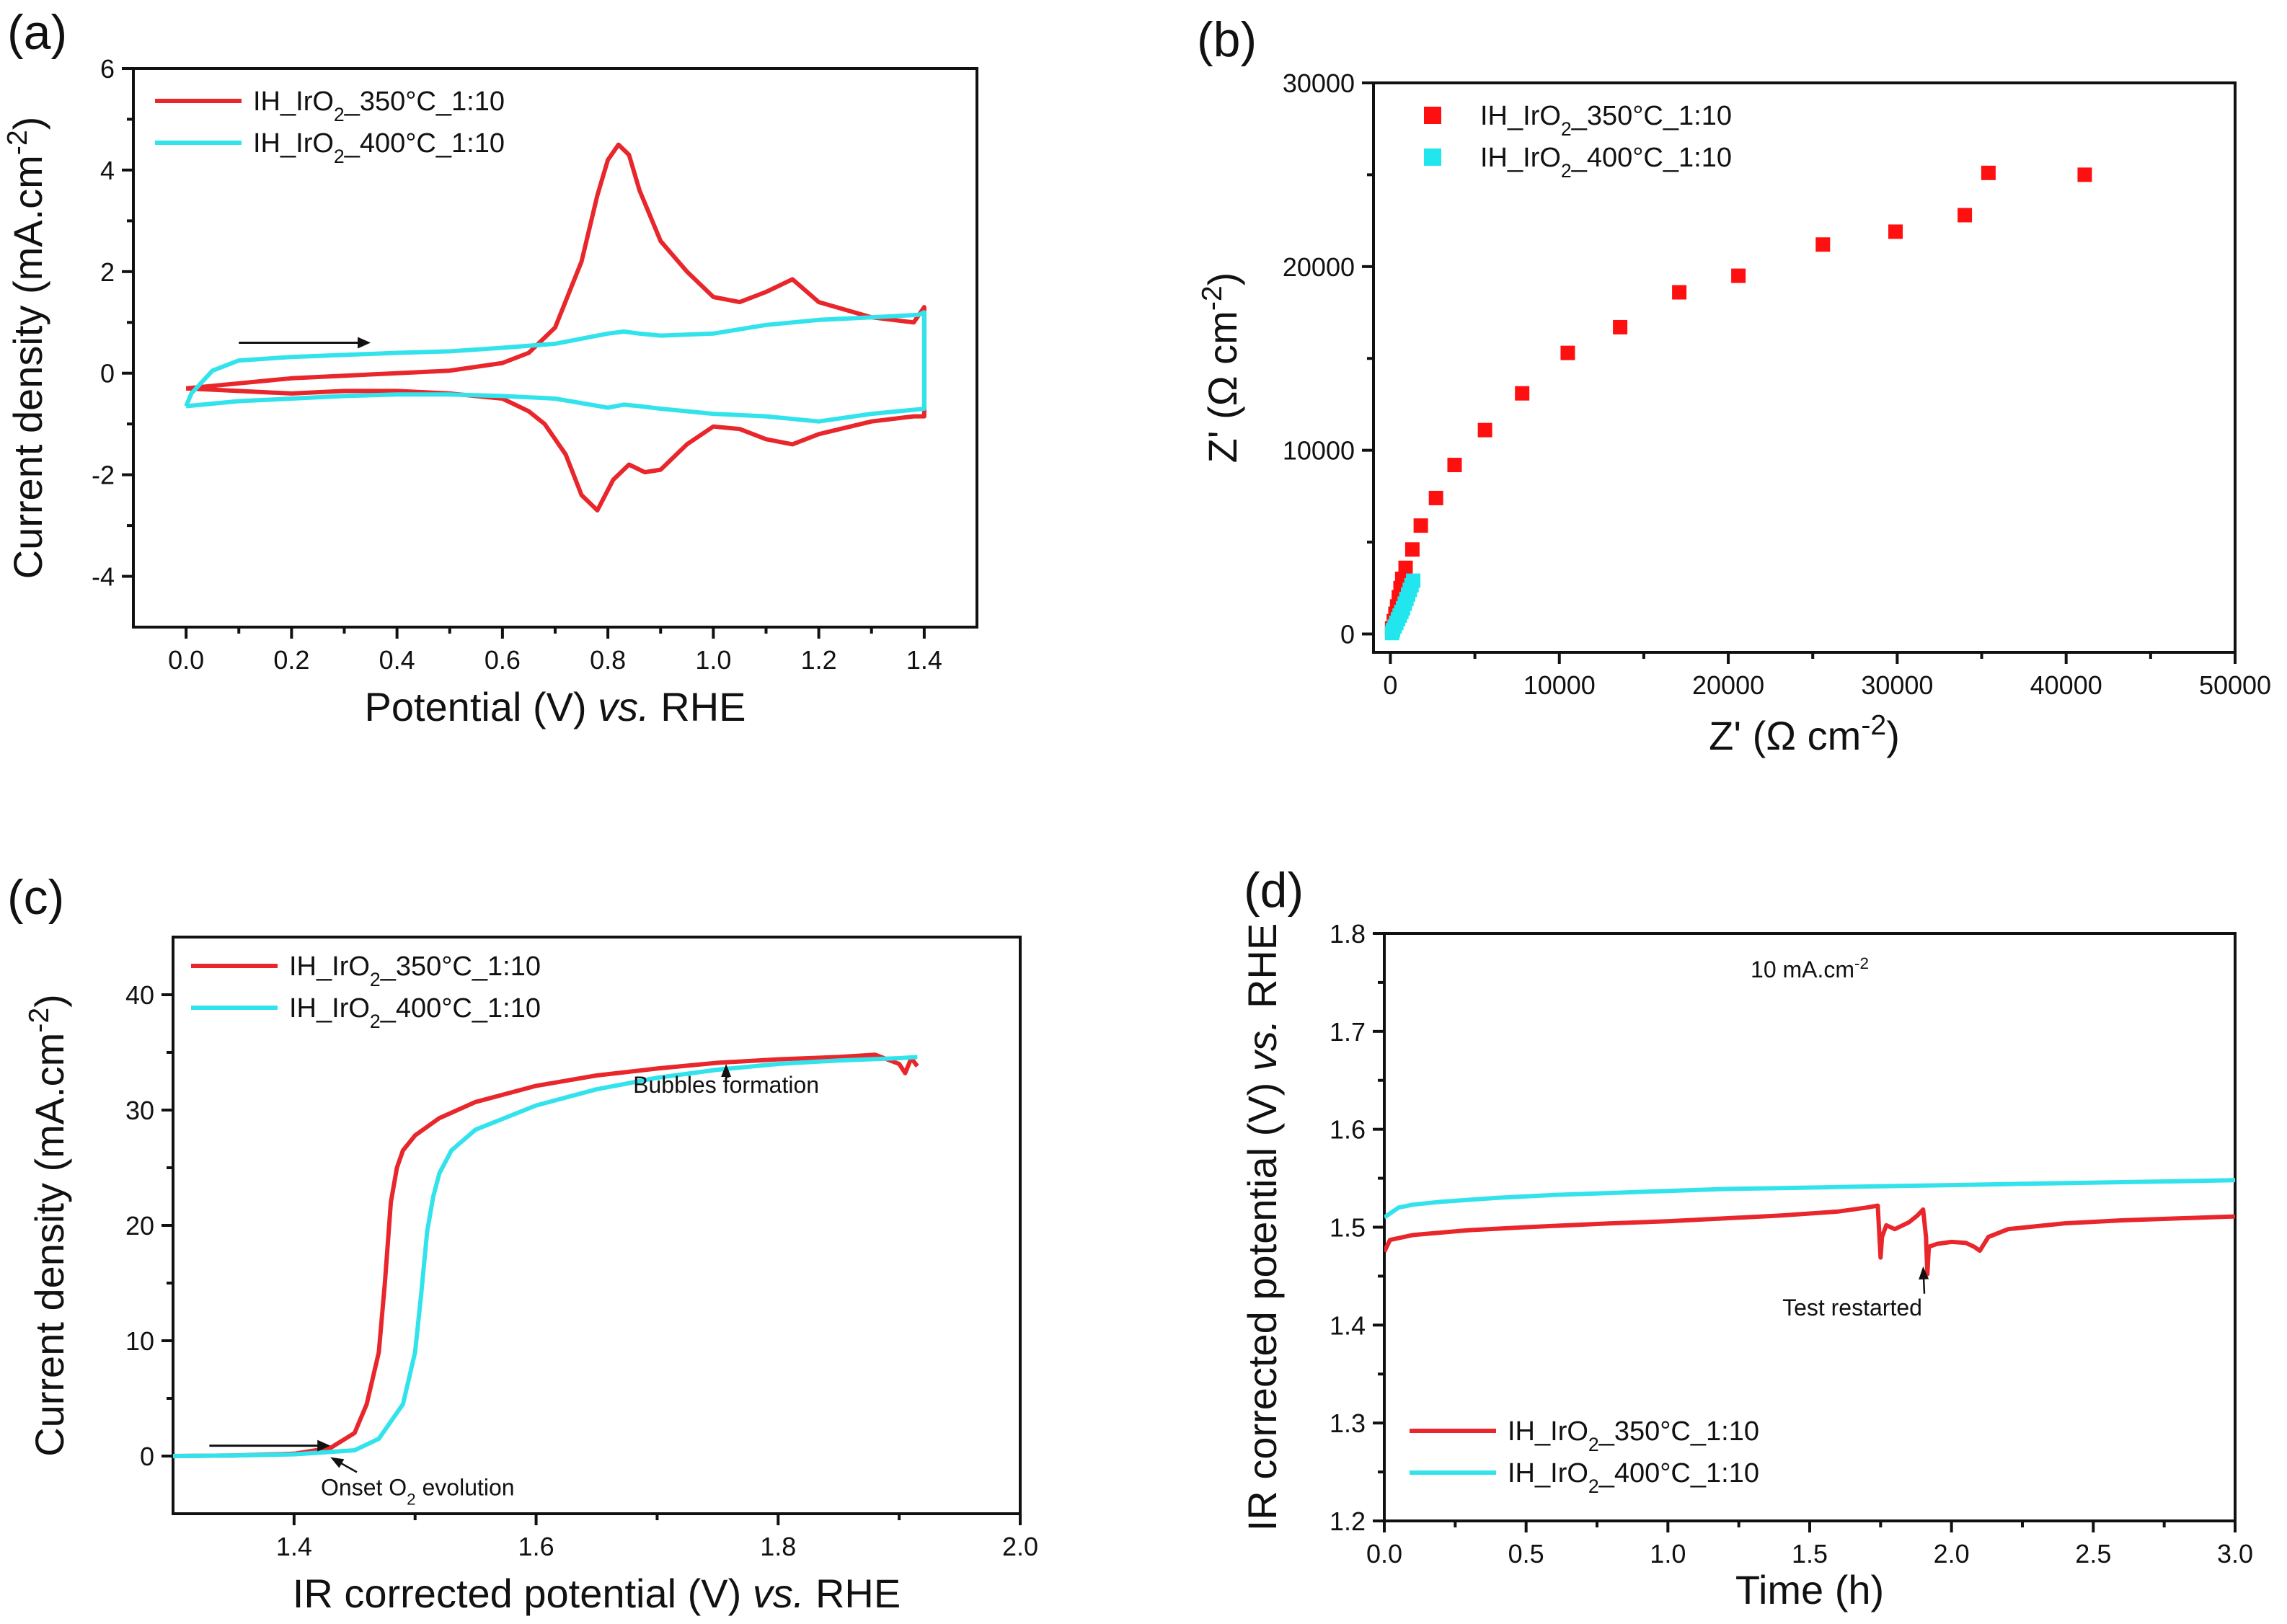 Image resolution: width=2287 pixels, height=1624 pixels. Describe the element at coordinates (1348, 1325) in the screenshot. I see `y-tick-label: 1.4` at that location.